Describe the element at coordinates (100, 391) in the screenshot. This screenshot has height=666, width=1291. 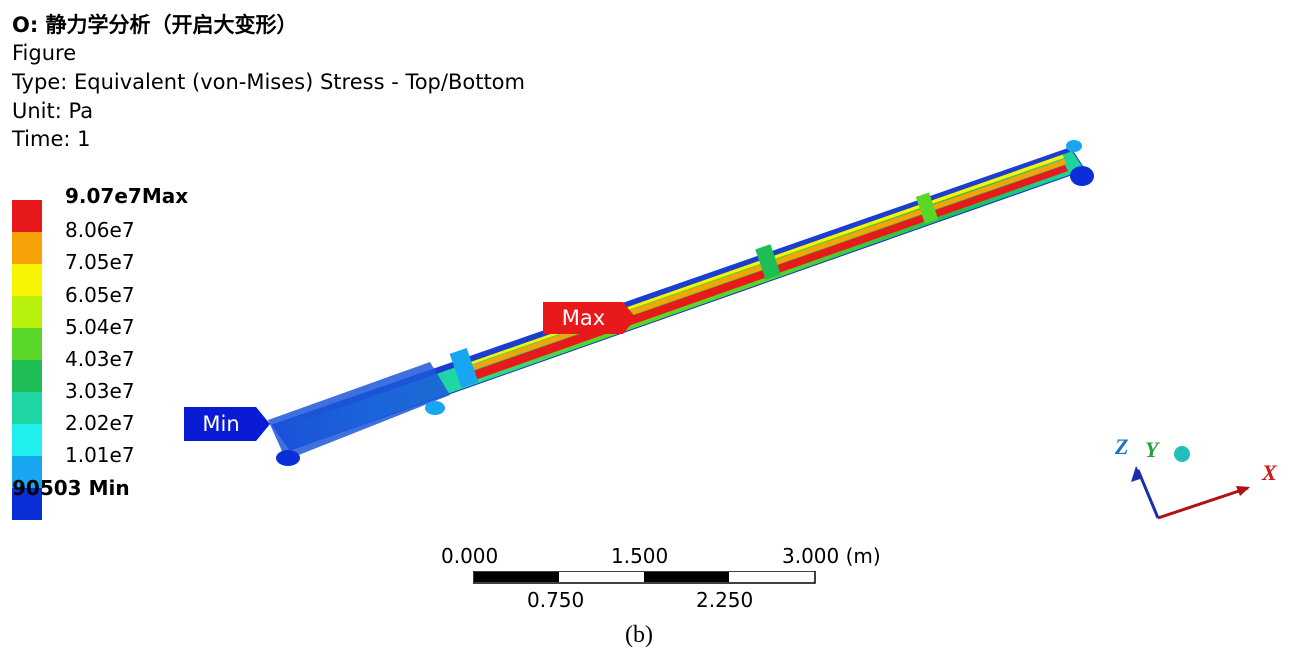
I see `legend-value-7: 3.03e7` at that location.